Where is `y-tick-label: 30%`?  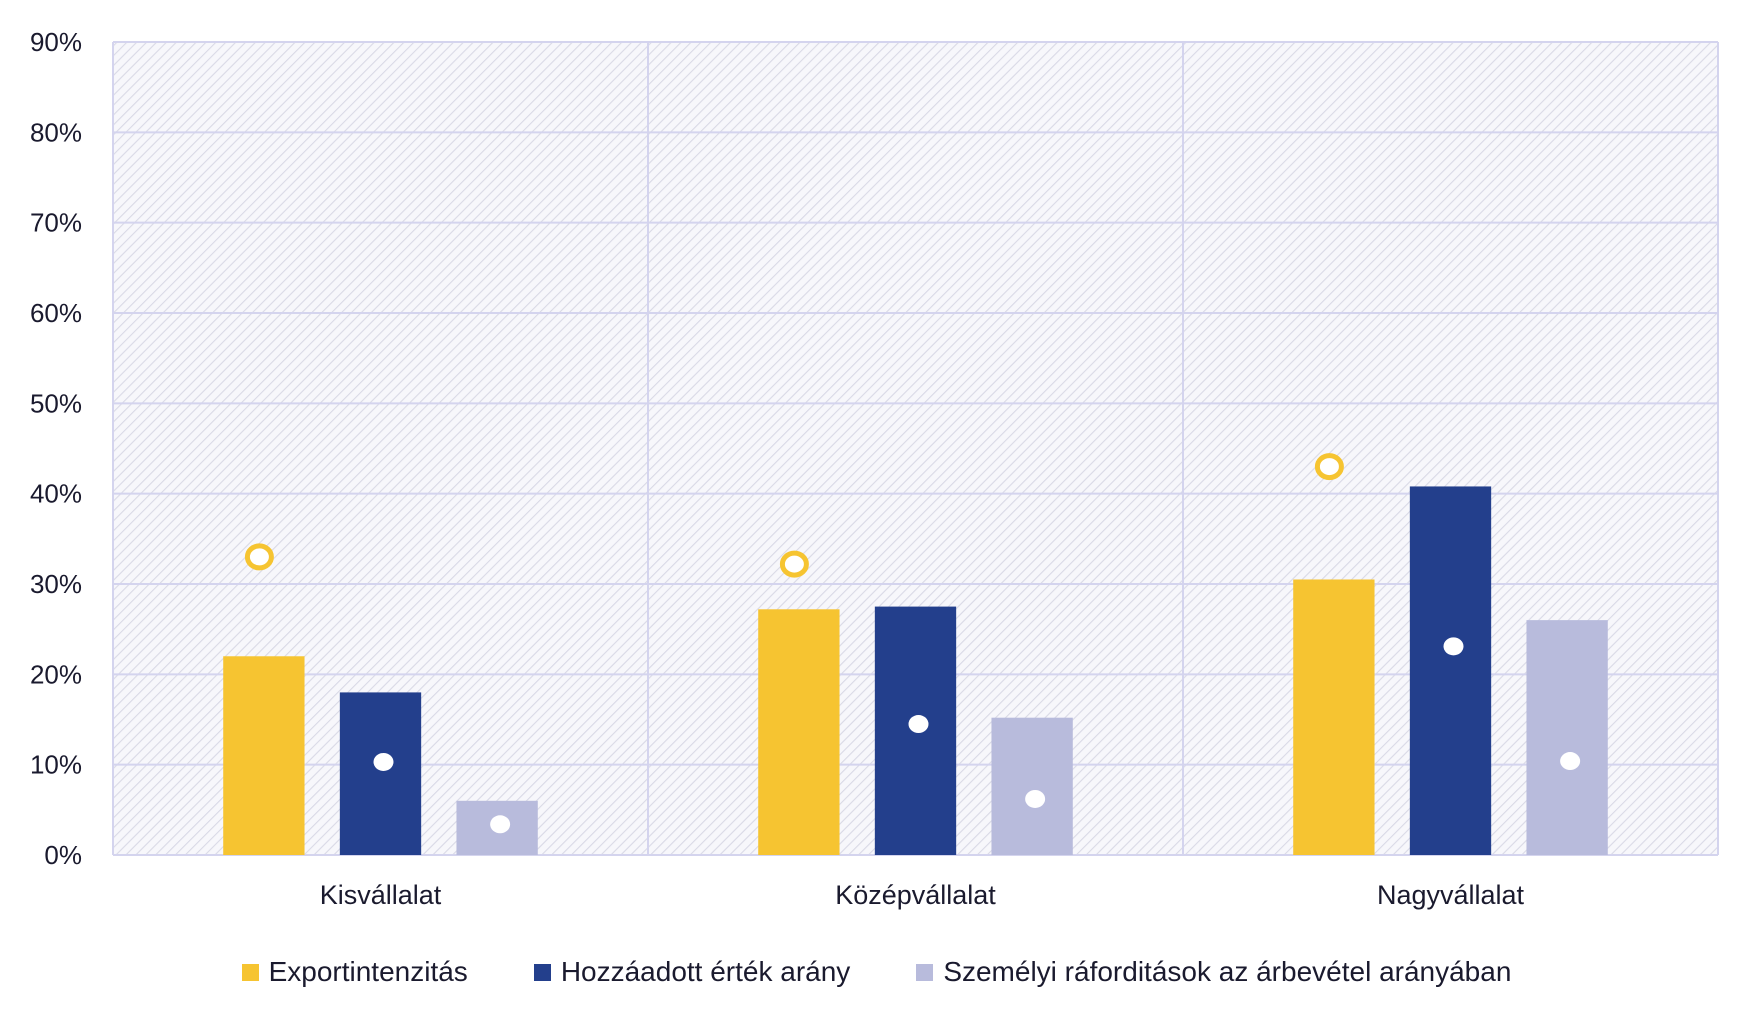 y-tick-label: 30% is located at coordinates (56, 584).